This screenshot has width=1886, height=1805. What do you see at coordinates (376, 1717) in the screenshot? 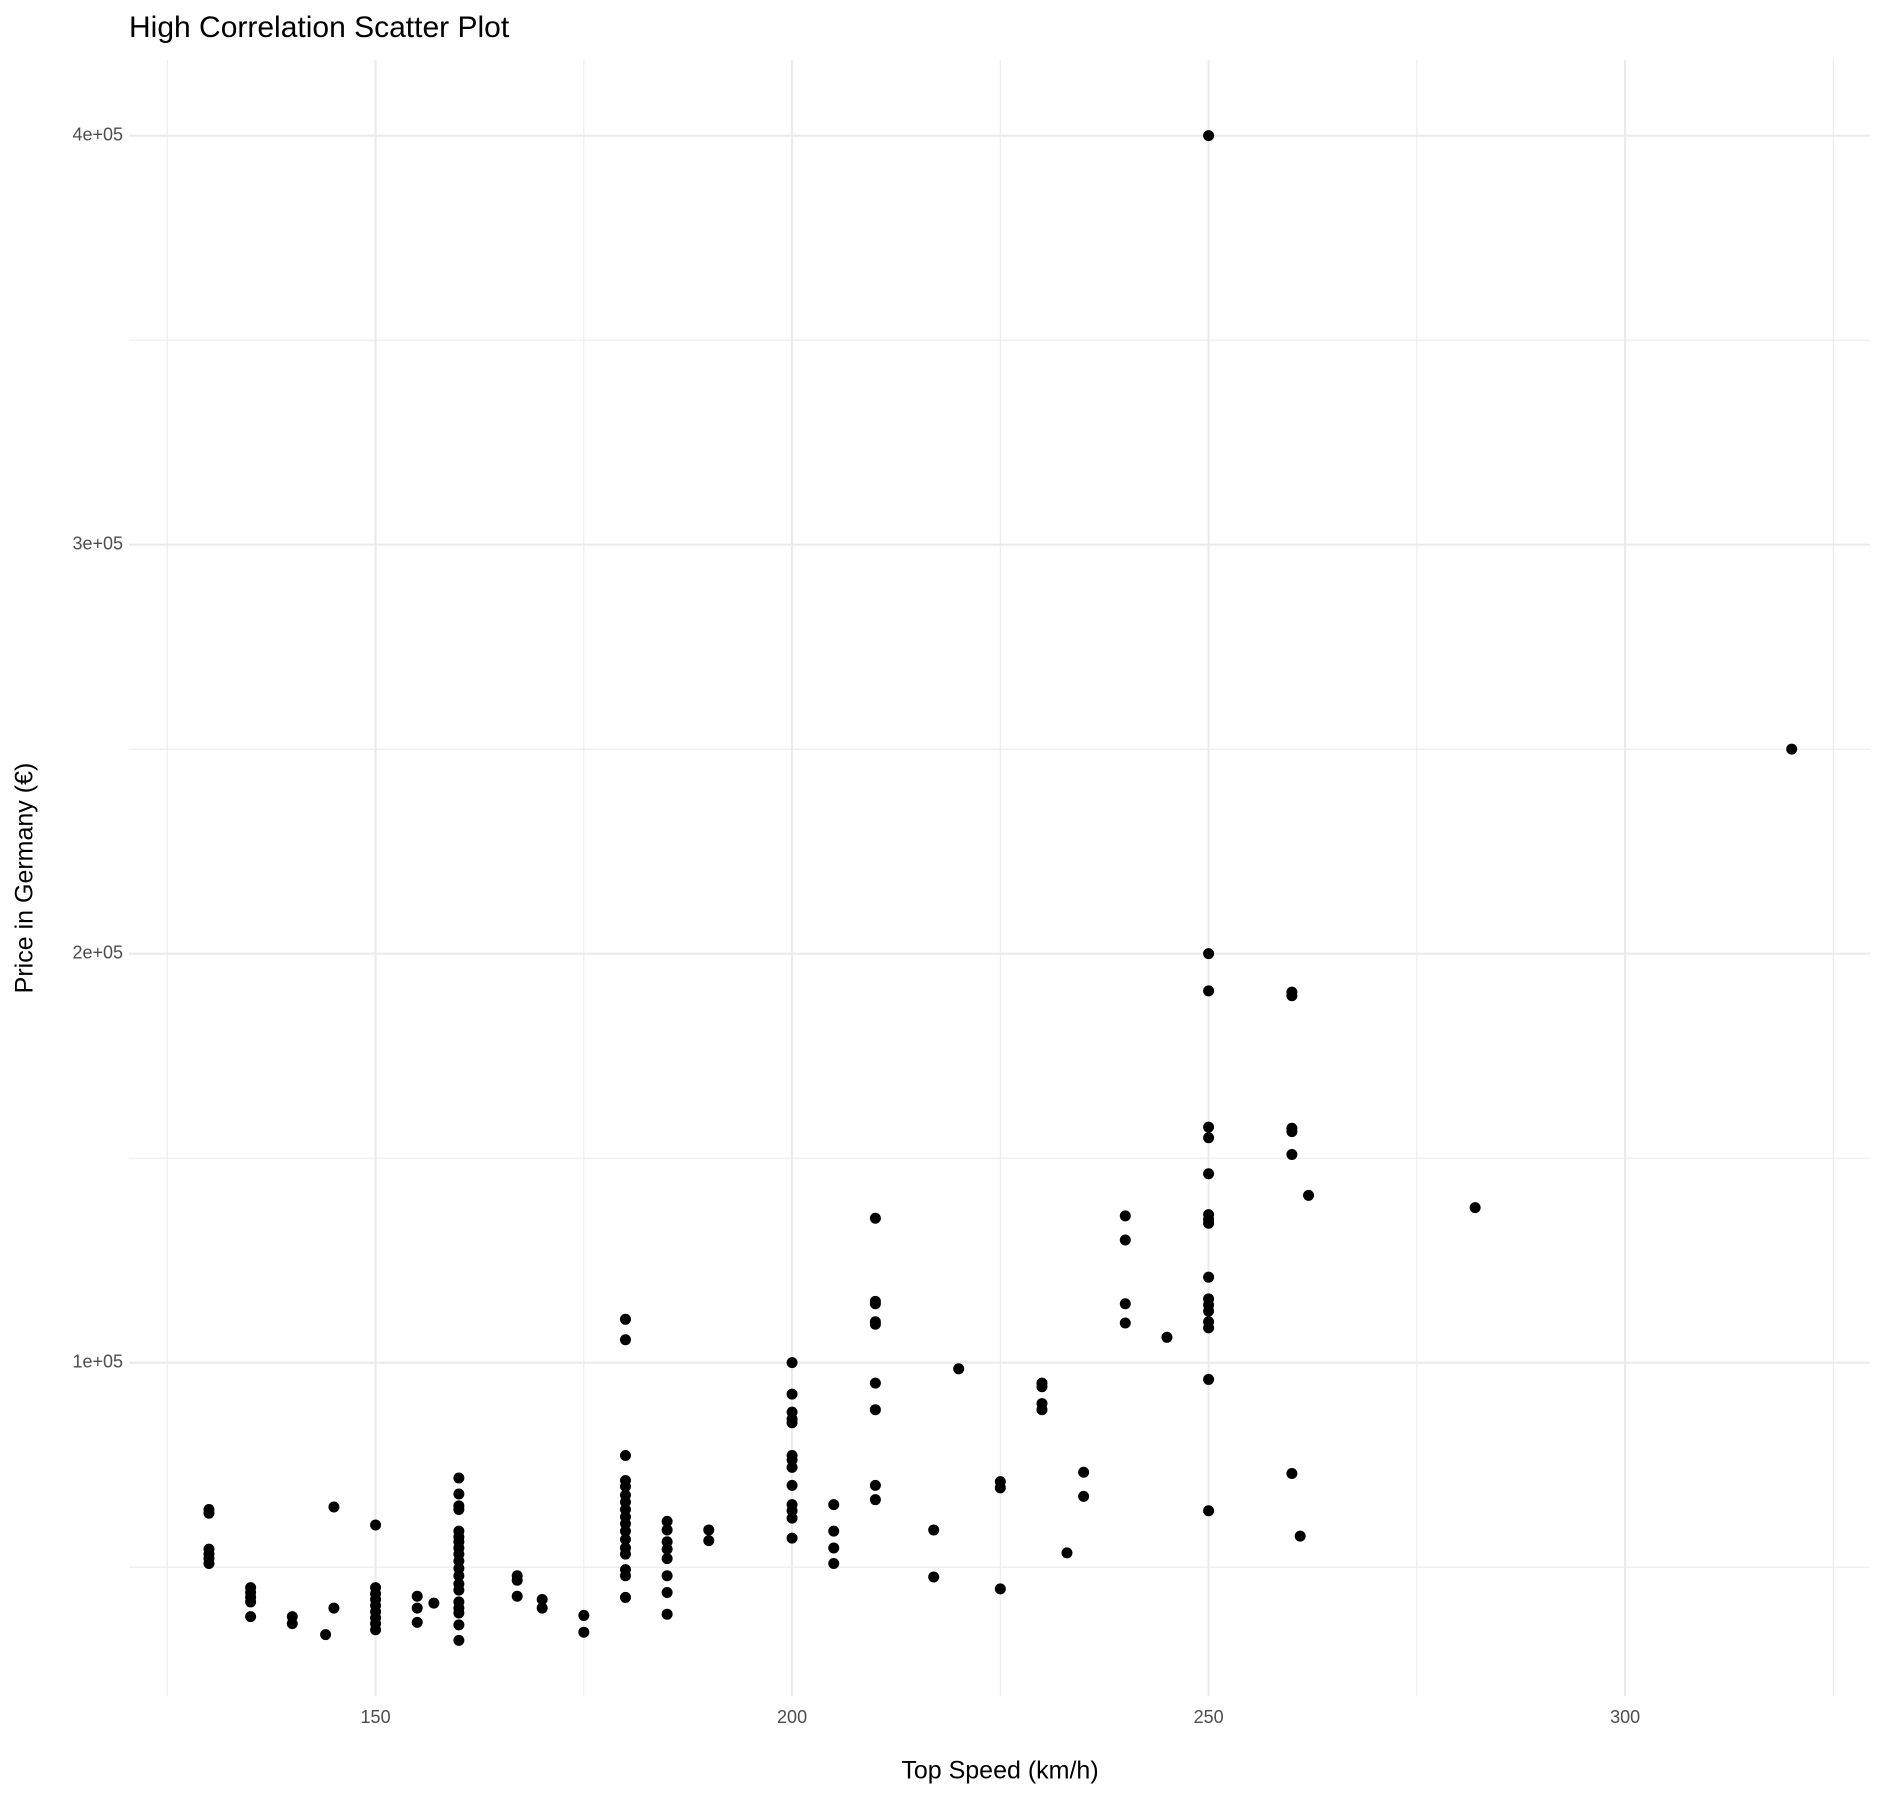
I see `x-tick-label: 150` at bounding box center [376, 1717].